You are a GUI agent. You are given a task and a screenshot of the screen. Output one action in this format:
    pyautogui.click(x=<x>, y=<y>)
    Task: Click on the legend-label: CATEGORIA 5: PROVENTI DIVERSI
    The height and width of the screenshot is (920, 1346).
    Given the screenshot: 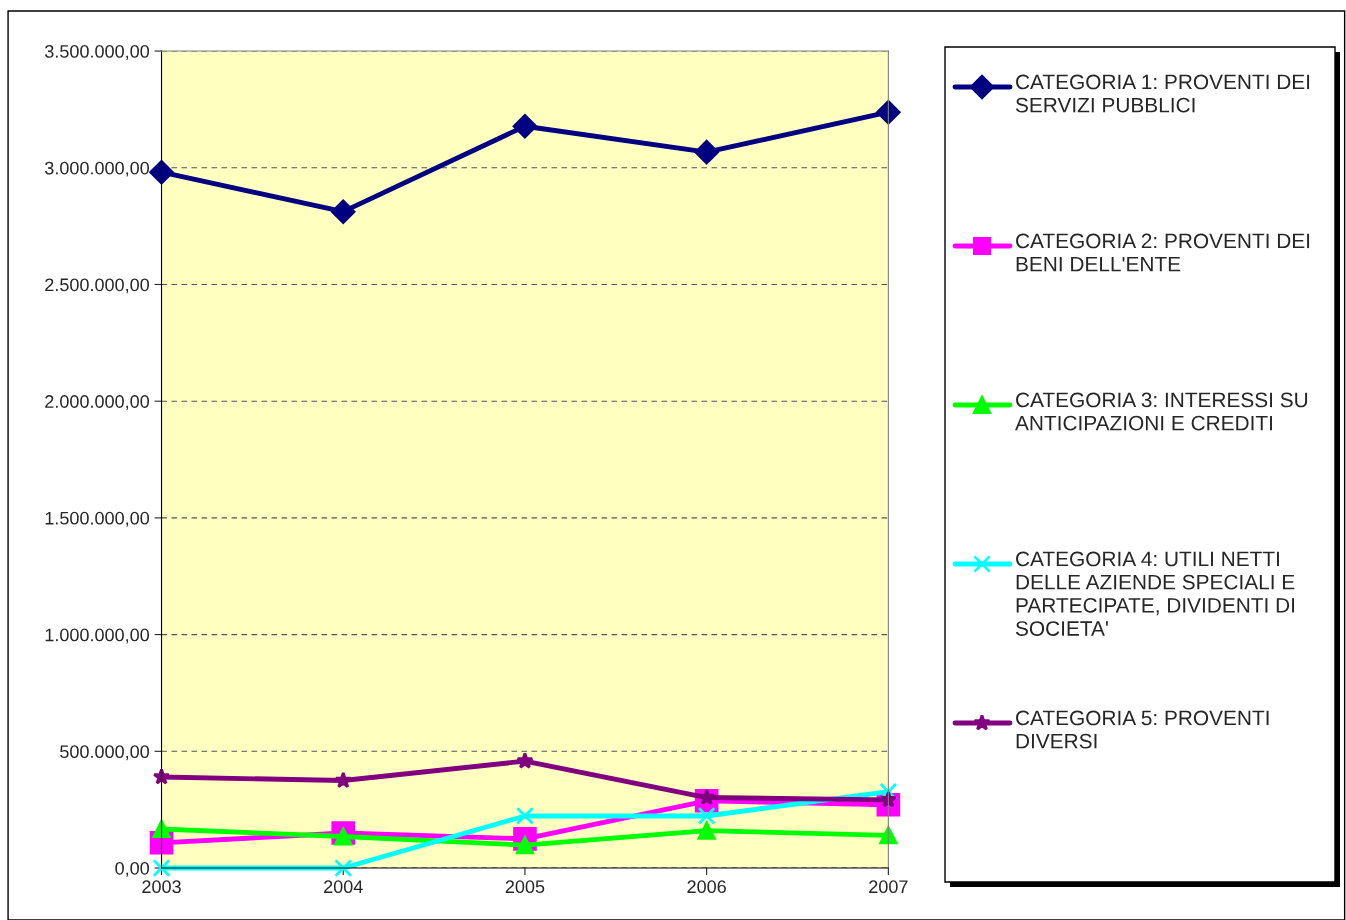 What is the action you would take?
    pyautogui.click(x=1142, y=729)
    